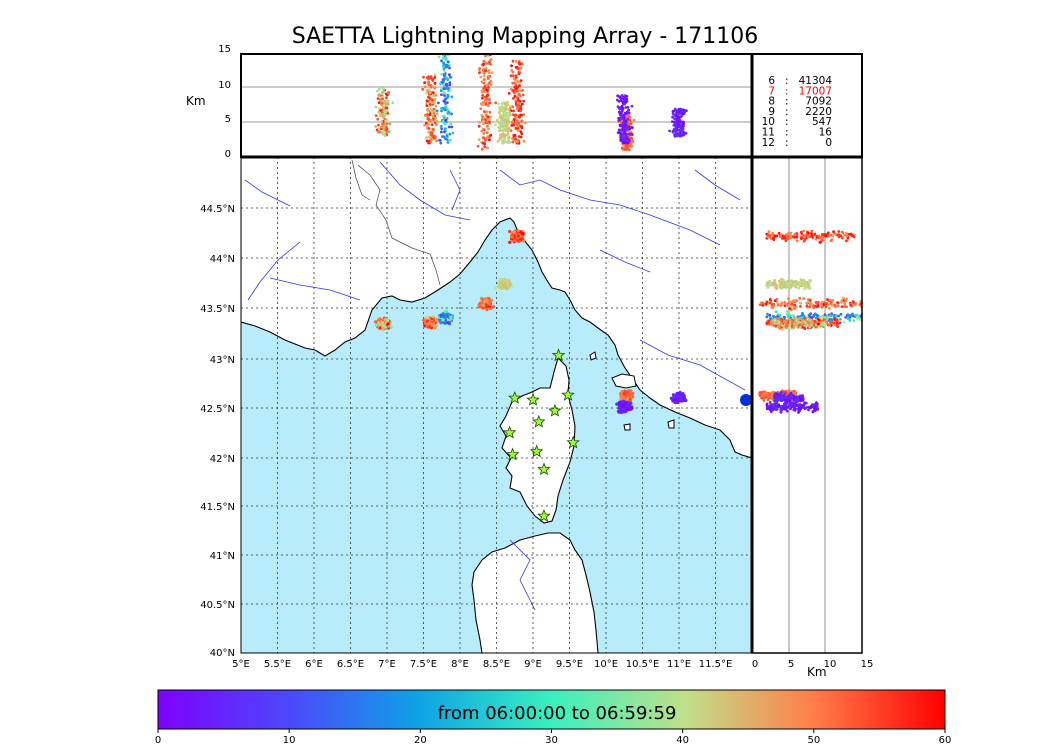 The width and height of the screenshot is (1050, 750). Describe the element at coordinates (627, 427) in the screenshot. I see `islet` at that location.